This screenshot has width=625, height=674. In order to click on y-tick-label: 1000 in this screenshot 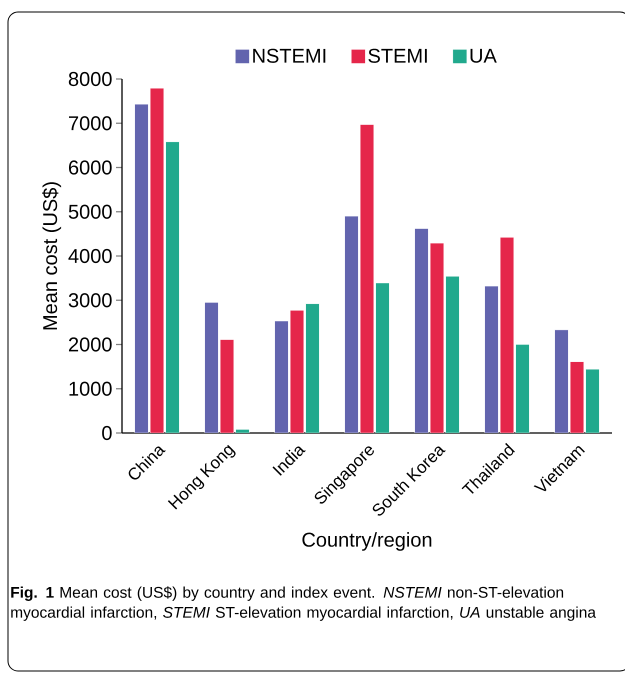, I will do `click(90, 389)`.